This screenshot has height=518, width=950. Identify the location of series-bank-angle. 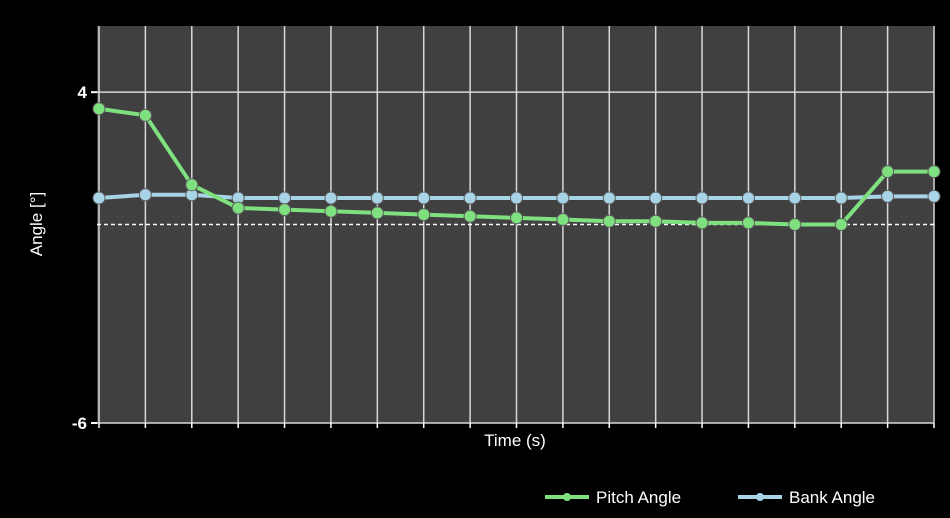
(516, 196).